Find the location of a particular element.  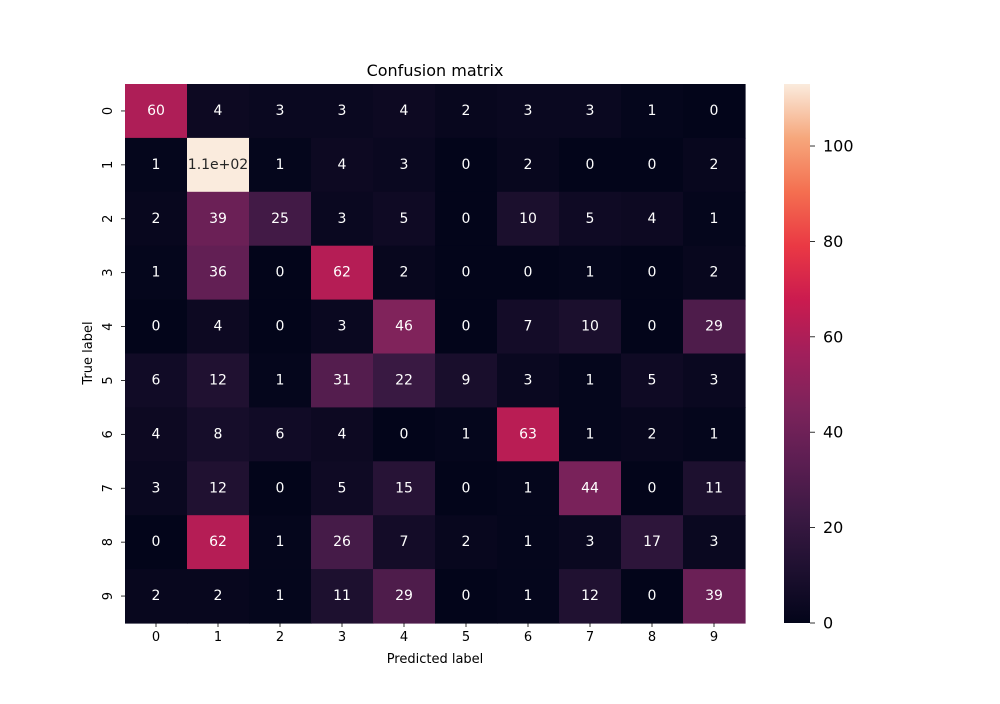

cell-annotation: 5 is located at coordinates (342, 488).